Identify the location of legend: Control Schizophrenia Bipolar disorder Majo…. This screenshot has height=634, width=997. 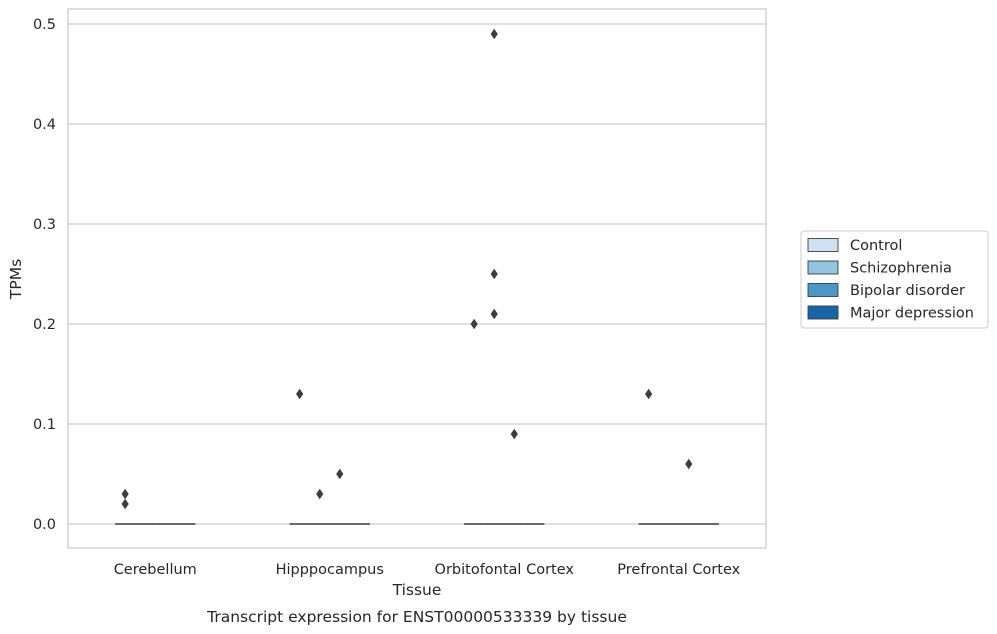
(894, 279).